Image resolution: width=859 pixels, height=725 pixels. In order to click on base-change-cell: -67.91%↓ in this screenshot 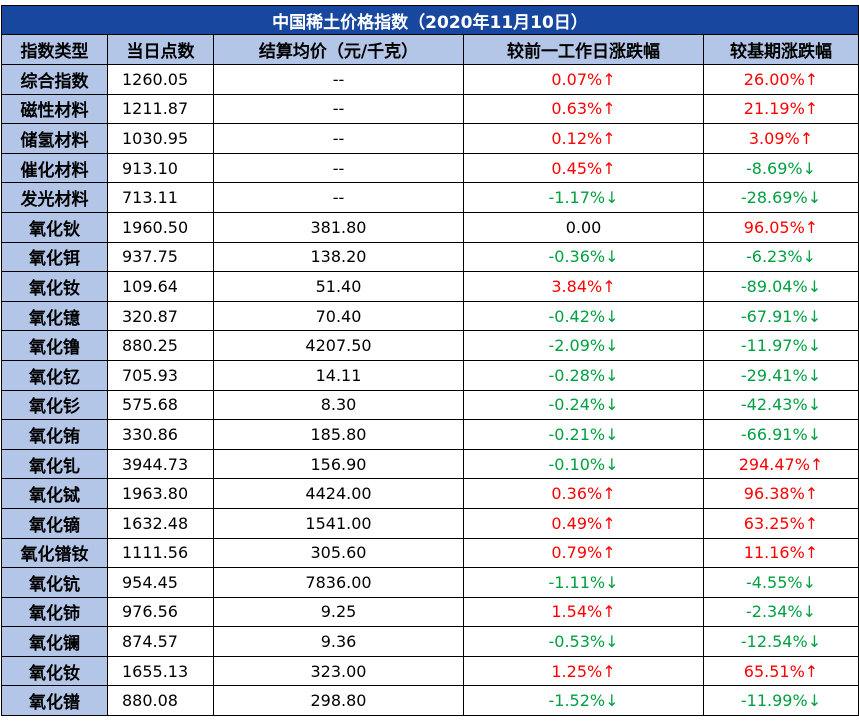, I will do `click(781, 316)`.